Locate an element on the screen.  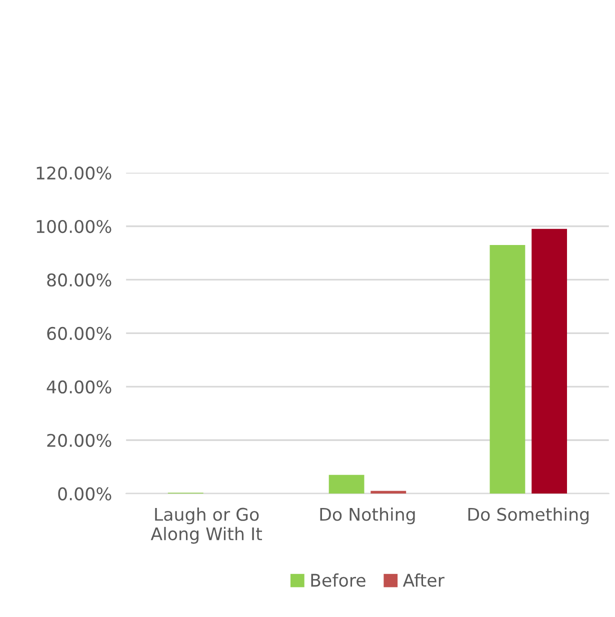
legend-label: Before is located at coordinates (338, 580).